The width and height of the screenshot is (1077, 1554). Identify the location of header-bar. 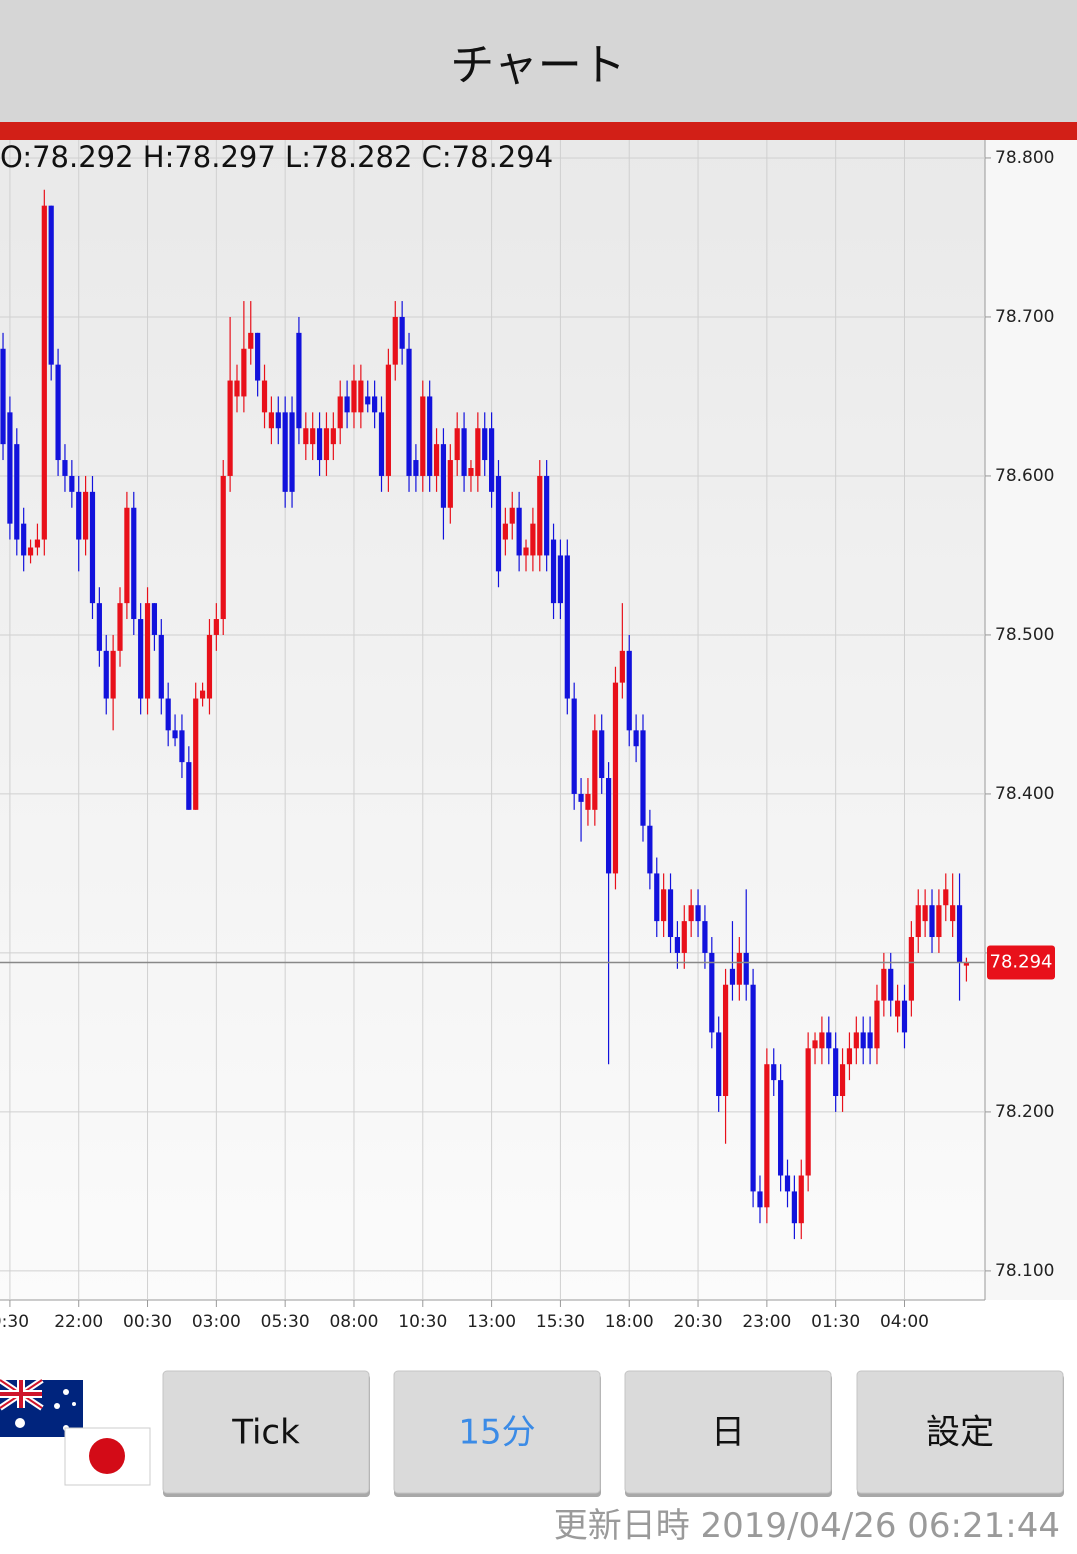
(538, 61).